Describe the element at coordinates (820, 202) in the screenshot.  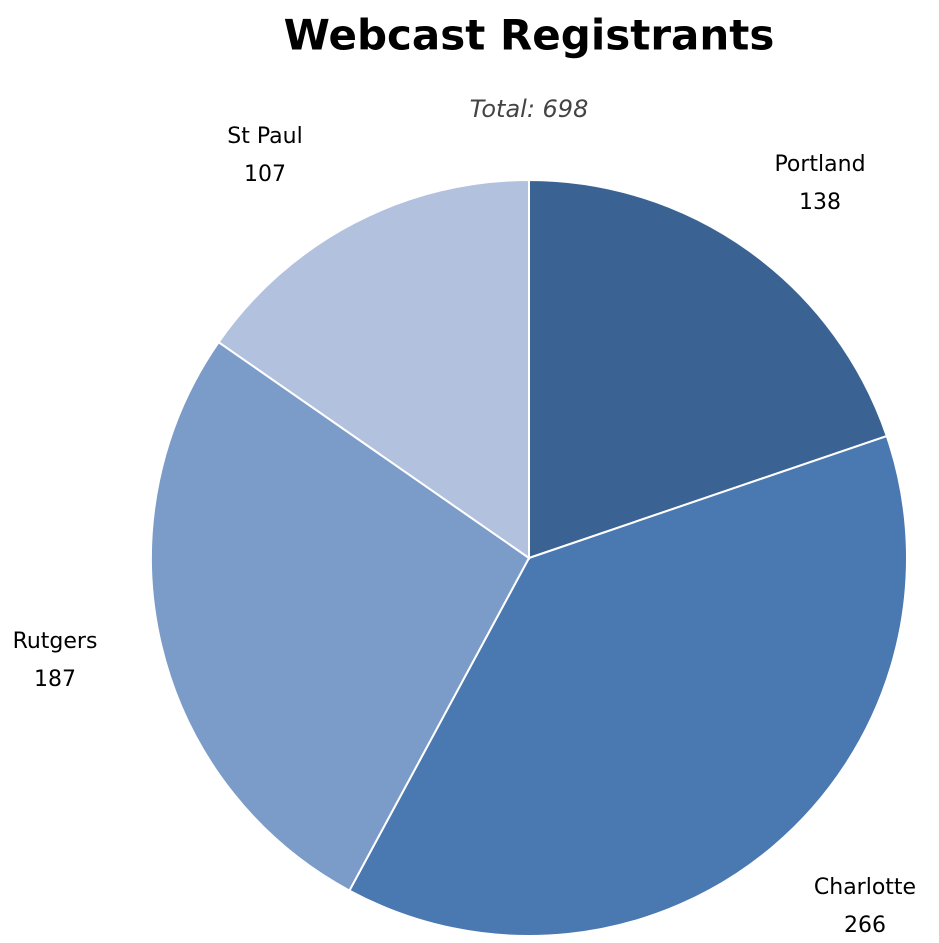
I see `slice-value: 138` at that location.